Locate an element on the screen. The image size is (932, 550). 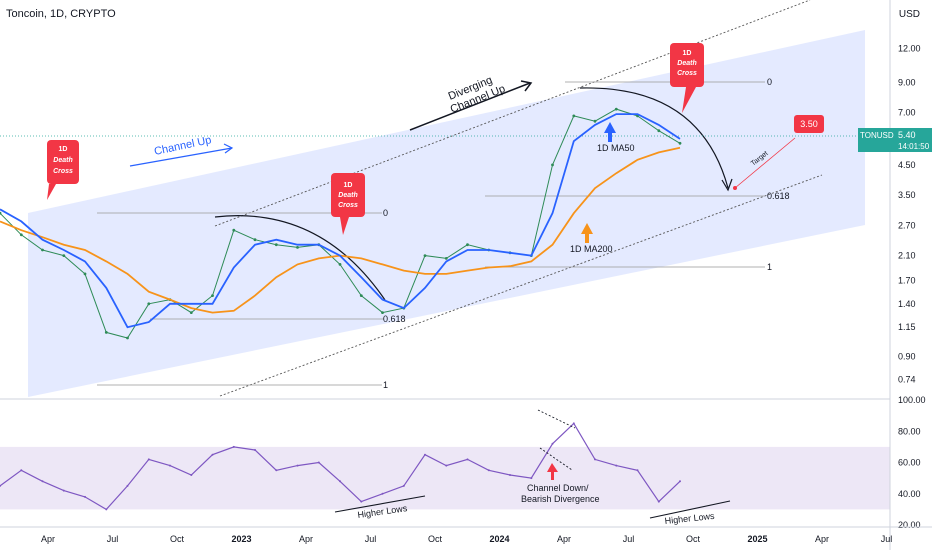
rsi-tick-2: 60.00 is located at coordinates (909, 463).